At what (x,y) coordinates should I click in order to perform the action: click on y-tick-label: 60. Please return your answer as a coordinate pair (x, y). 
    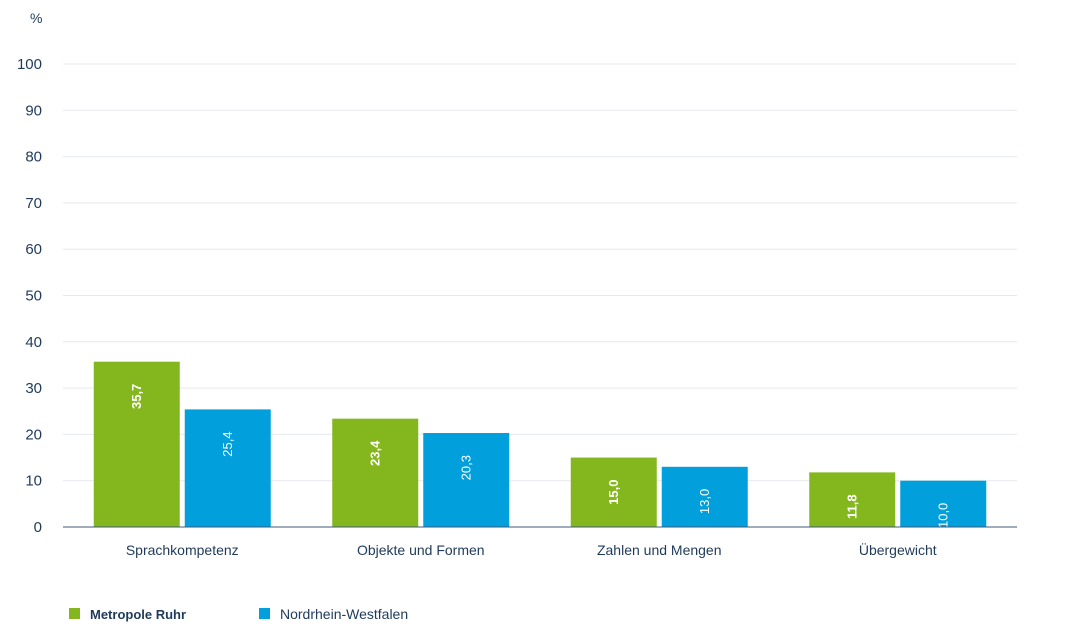
    Looking at the image, I should click on (33, 249).